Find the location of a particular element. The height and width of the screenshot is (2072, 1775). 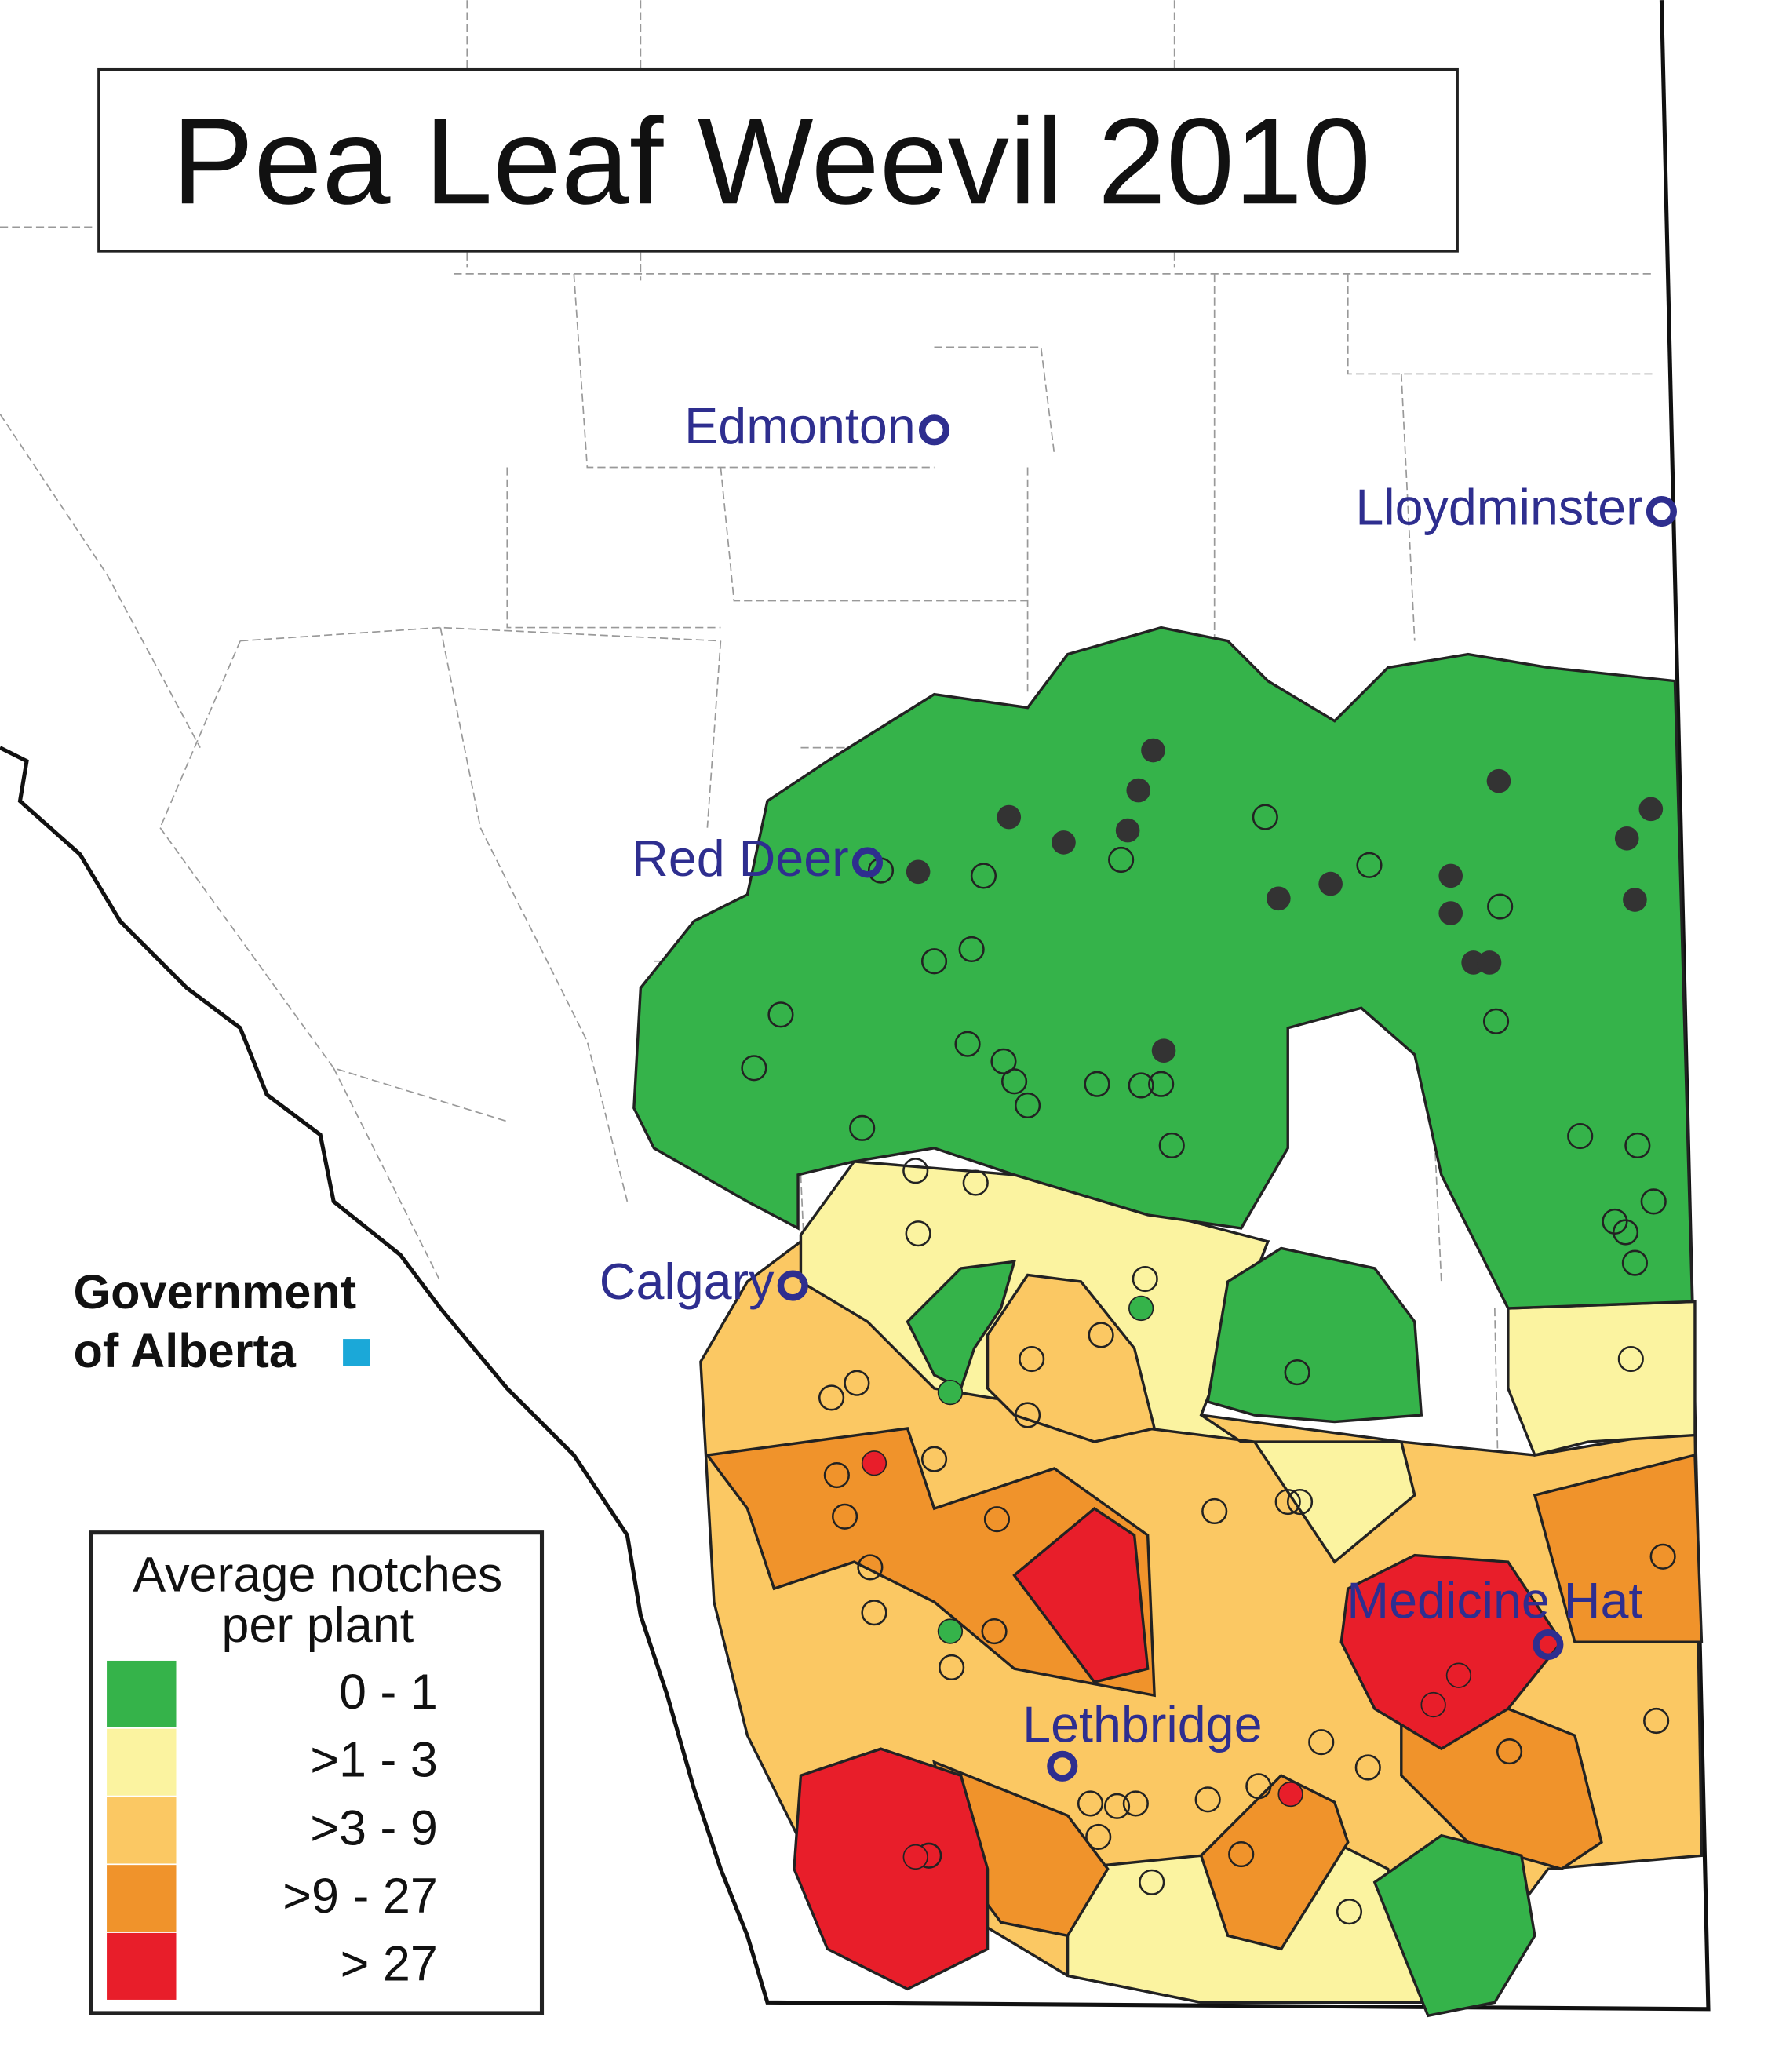

legend-title: Average notches is located at coordinates (318, 1575).